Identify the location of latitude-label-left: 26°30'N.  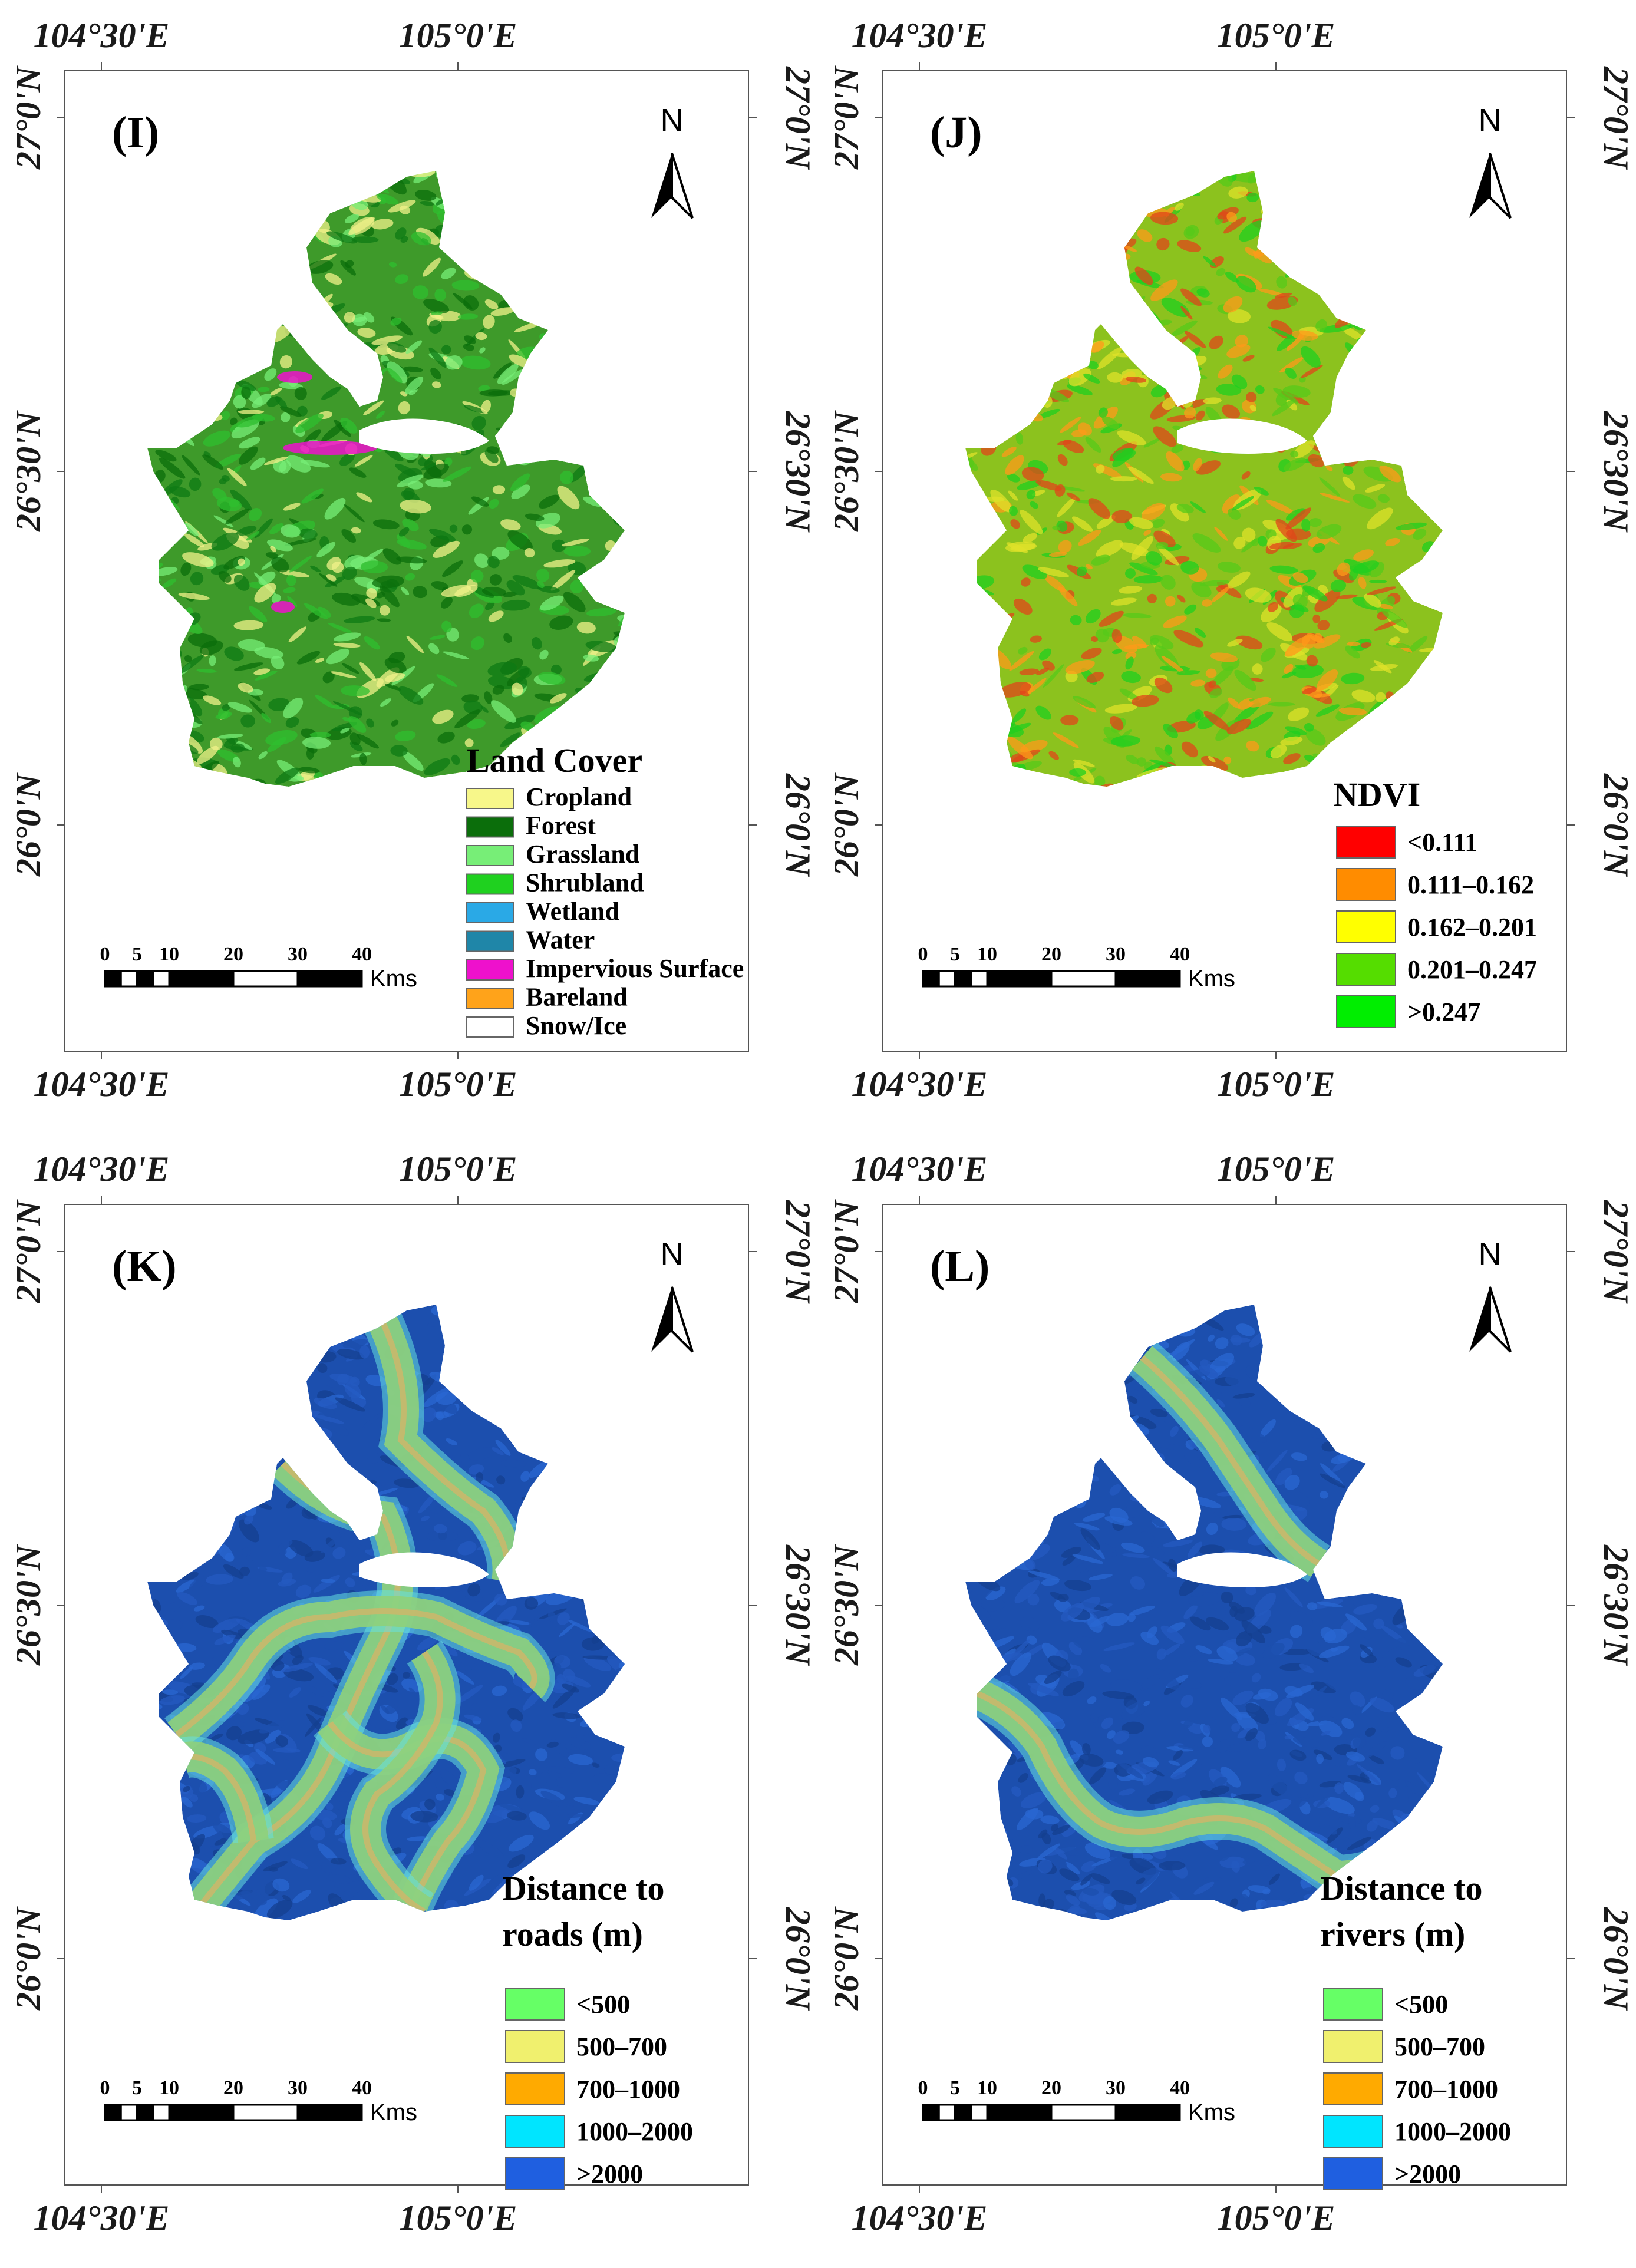
(846, 1604).